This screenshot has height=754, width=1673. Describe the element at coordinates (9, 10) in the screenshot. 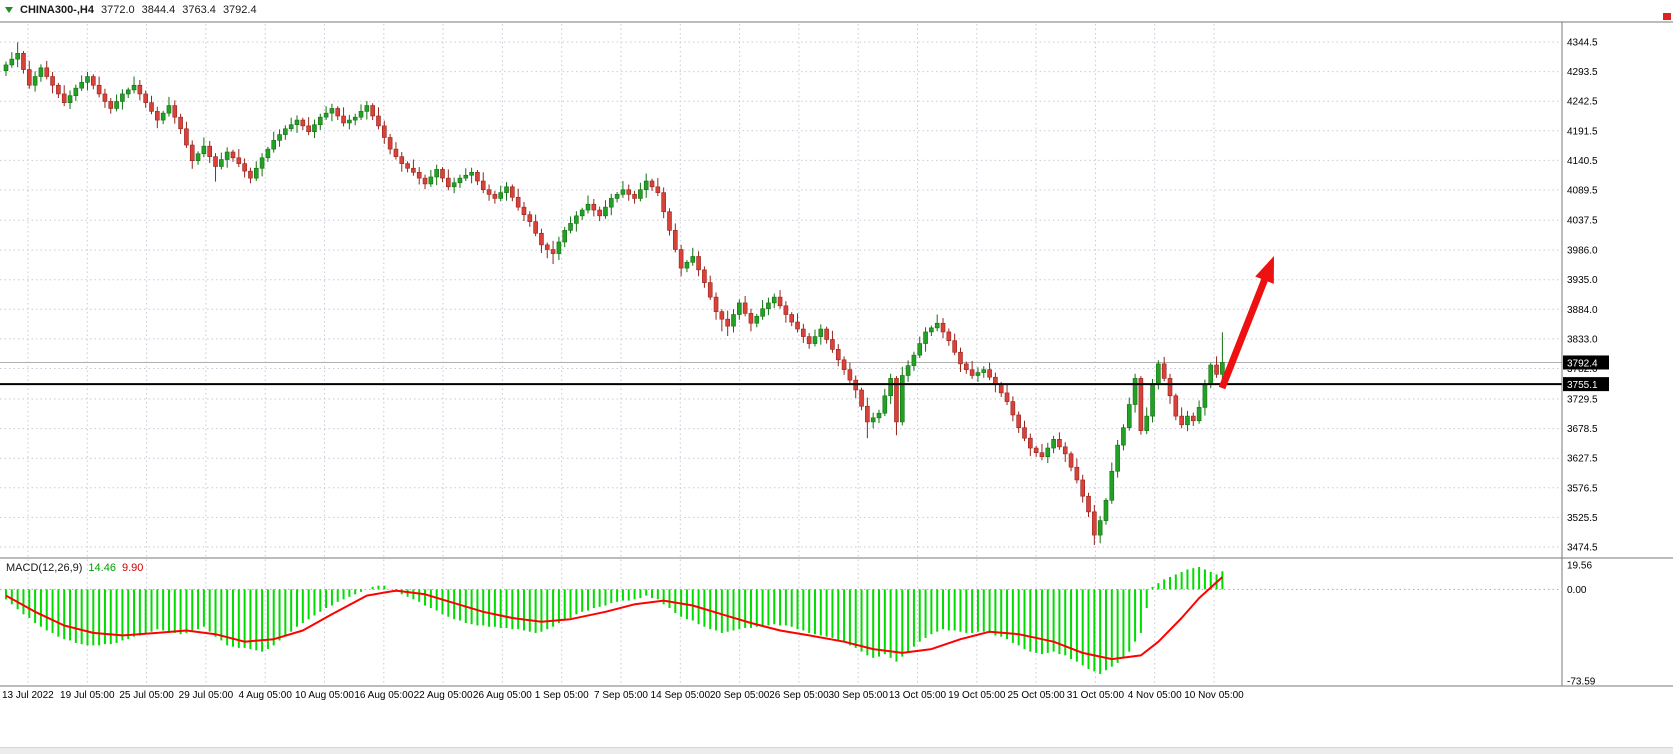

I see `symbol-dropdown-icon` at that location.